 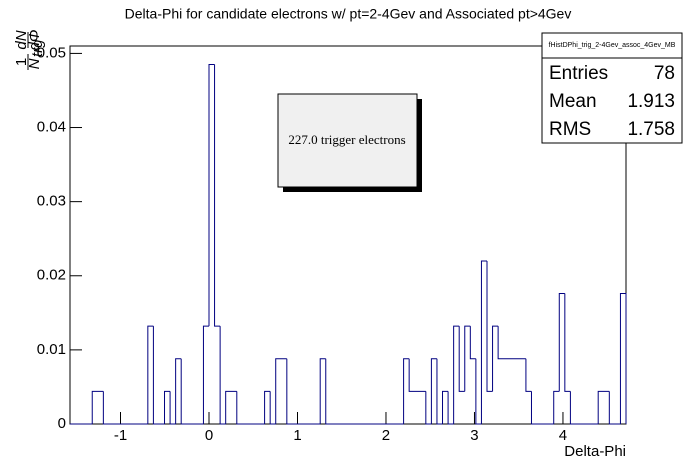 I want to click on stats-label: Mean, so click(x=573, y=101).